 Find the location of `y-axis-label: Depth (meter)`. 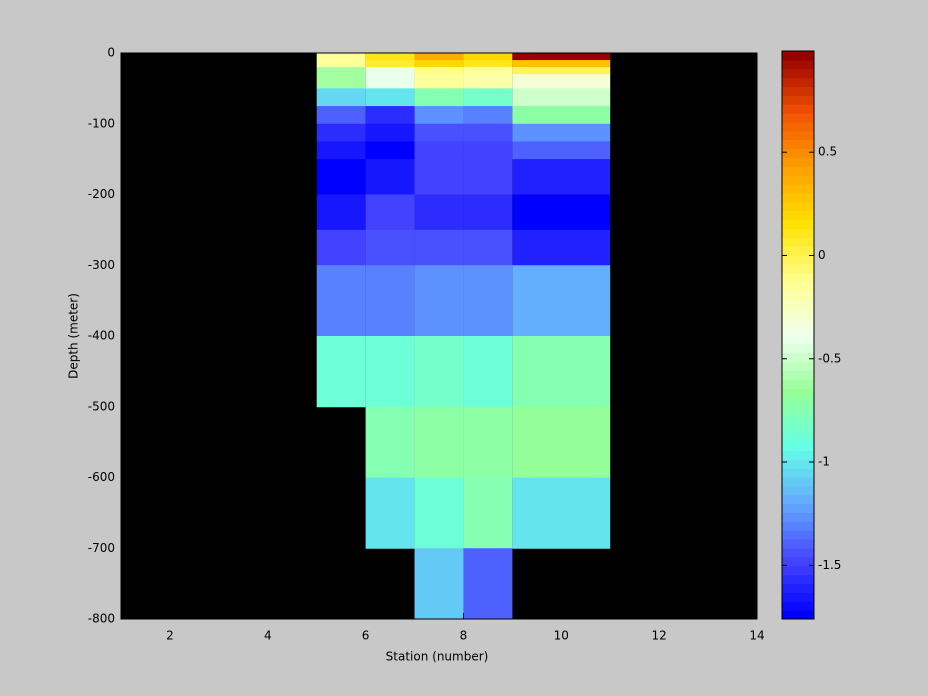

y-axis-label: Depth (meter) is located at coordinates (74, 336).